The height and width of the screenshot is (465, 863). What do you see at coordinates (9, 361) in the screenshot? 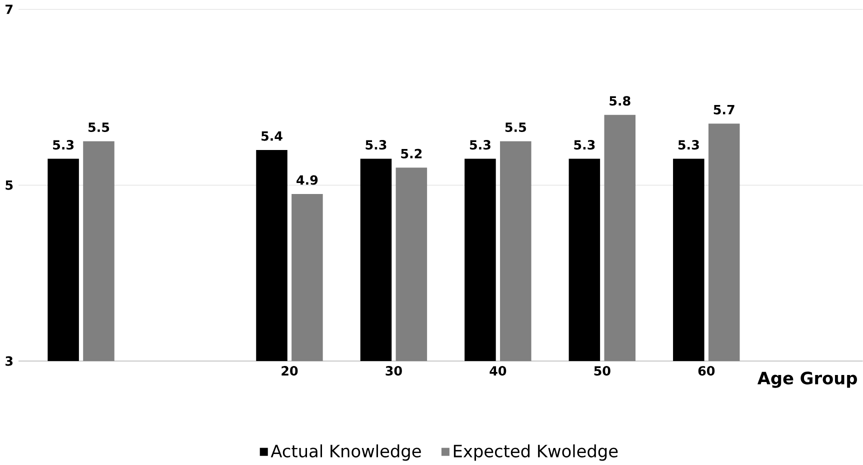
I see `y-tick-label: 3` at bounding box center [9, 361].